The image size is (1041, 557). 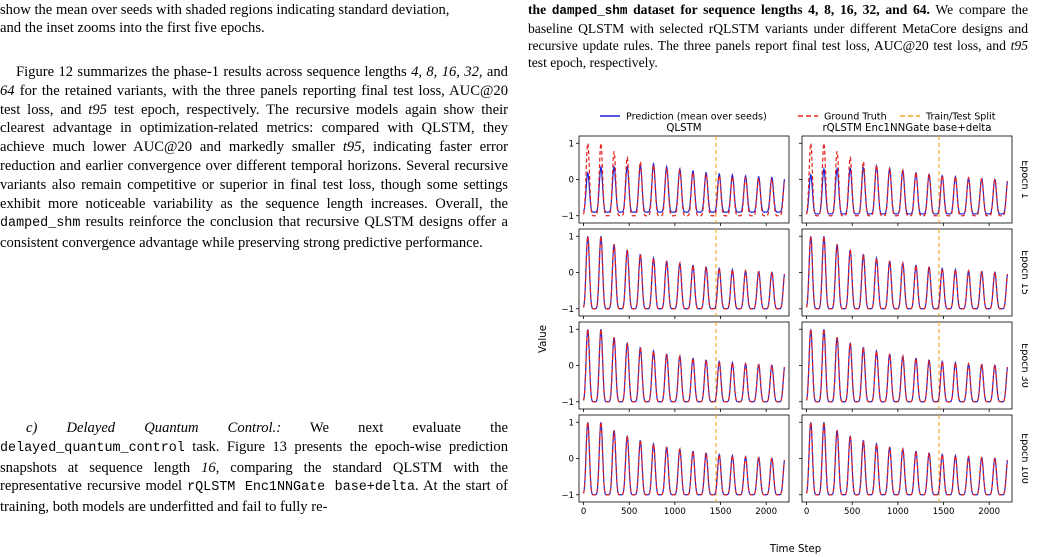 What do you see at coordinates (92, 448) in the screenshot?
I see `code-run: delayed_quantum_control` at bounding box center [92, 448].